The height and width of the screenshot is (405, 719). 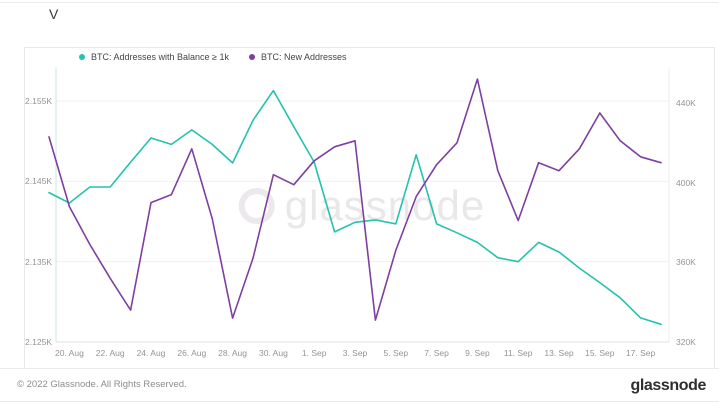 I want to click on x-axis-tick: 26. Aug, so click(x=192, y=353).